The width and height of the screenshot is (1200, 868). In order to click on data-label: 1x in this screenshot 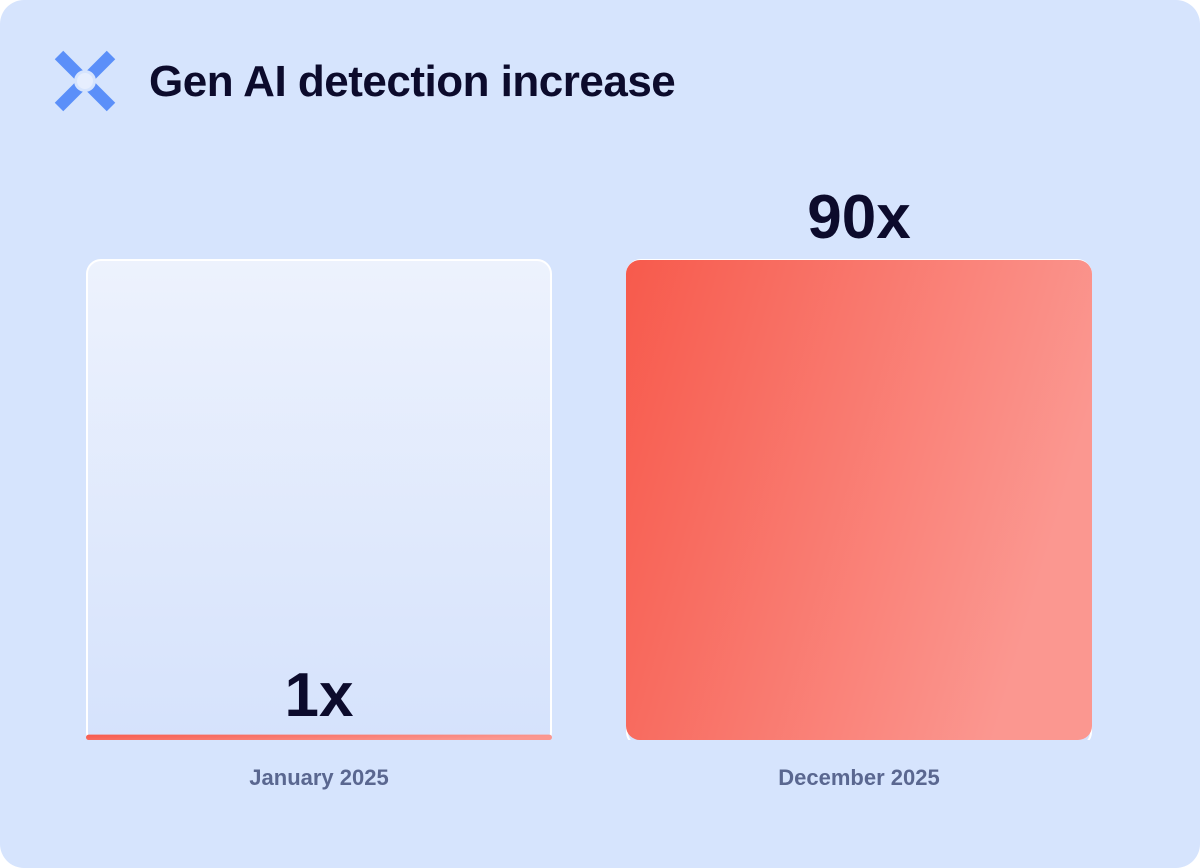, I will do `click(319, 695)`.